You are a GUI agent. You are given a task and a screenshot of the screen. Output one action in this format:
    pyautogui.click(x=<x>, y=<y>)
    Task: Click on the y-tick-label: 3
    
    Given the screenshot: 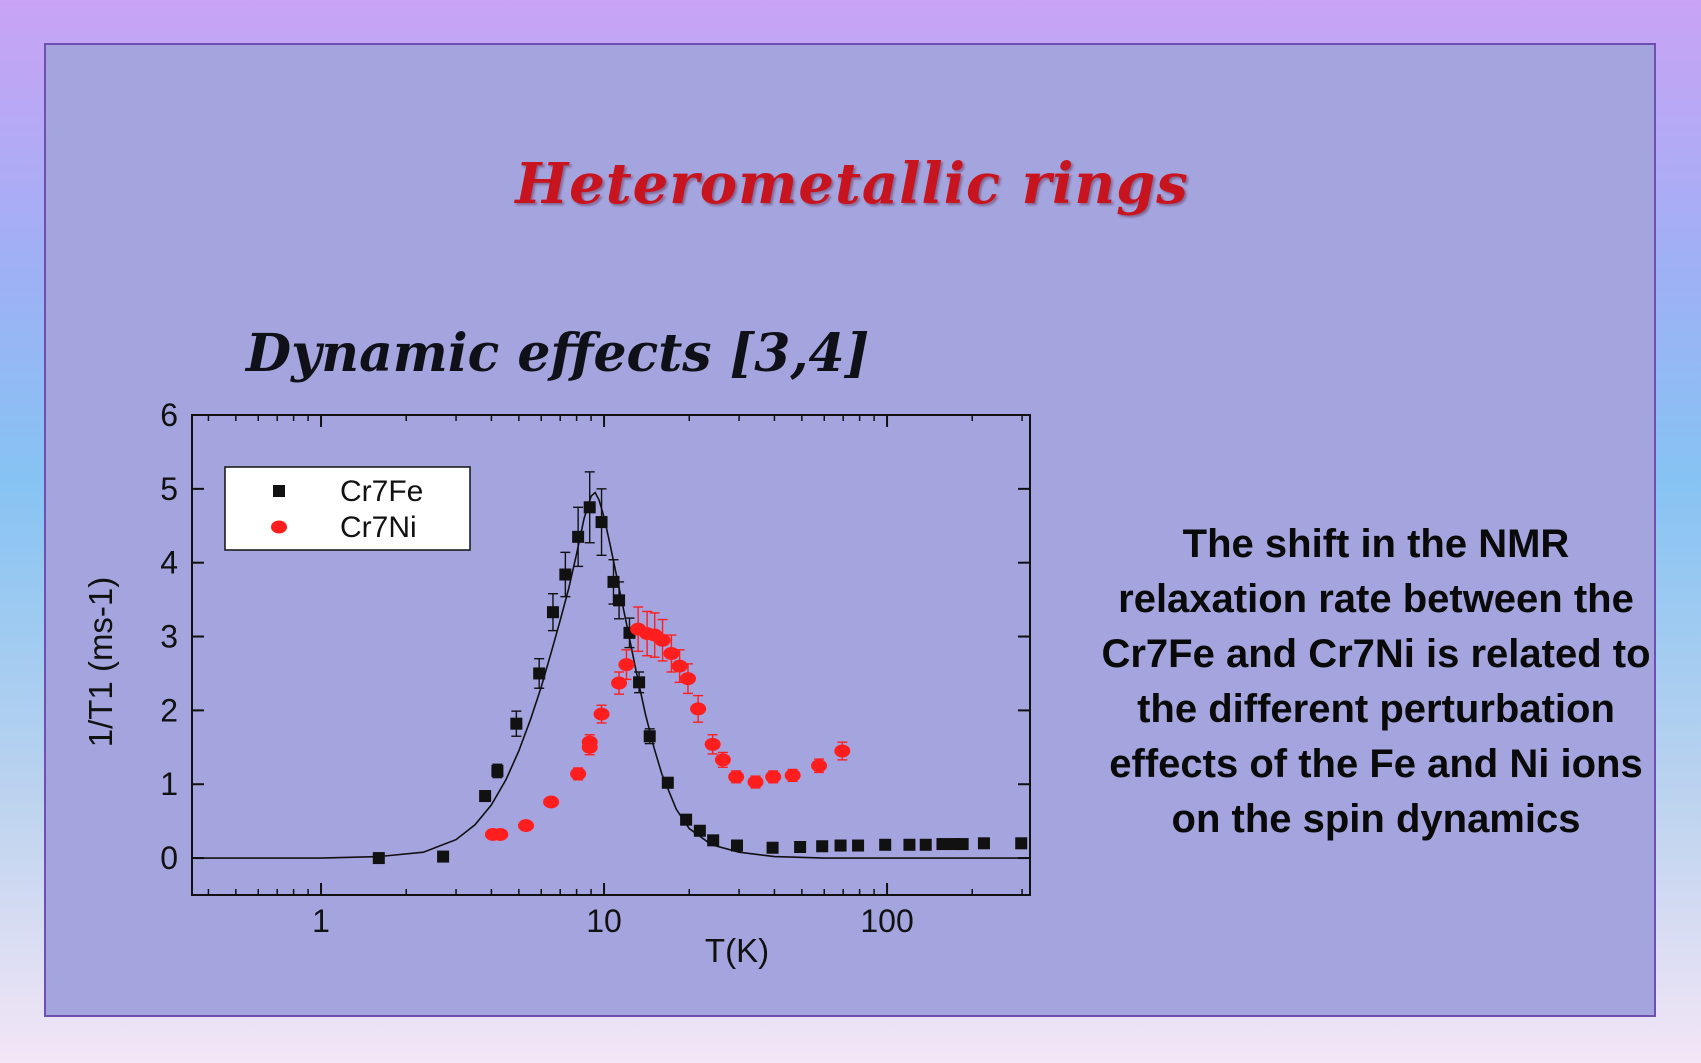 What is the action you would take?
    pyautogui.click(x=169, y=637)
    